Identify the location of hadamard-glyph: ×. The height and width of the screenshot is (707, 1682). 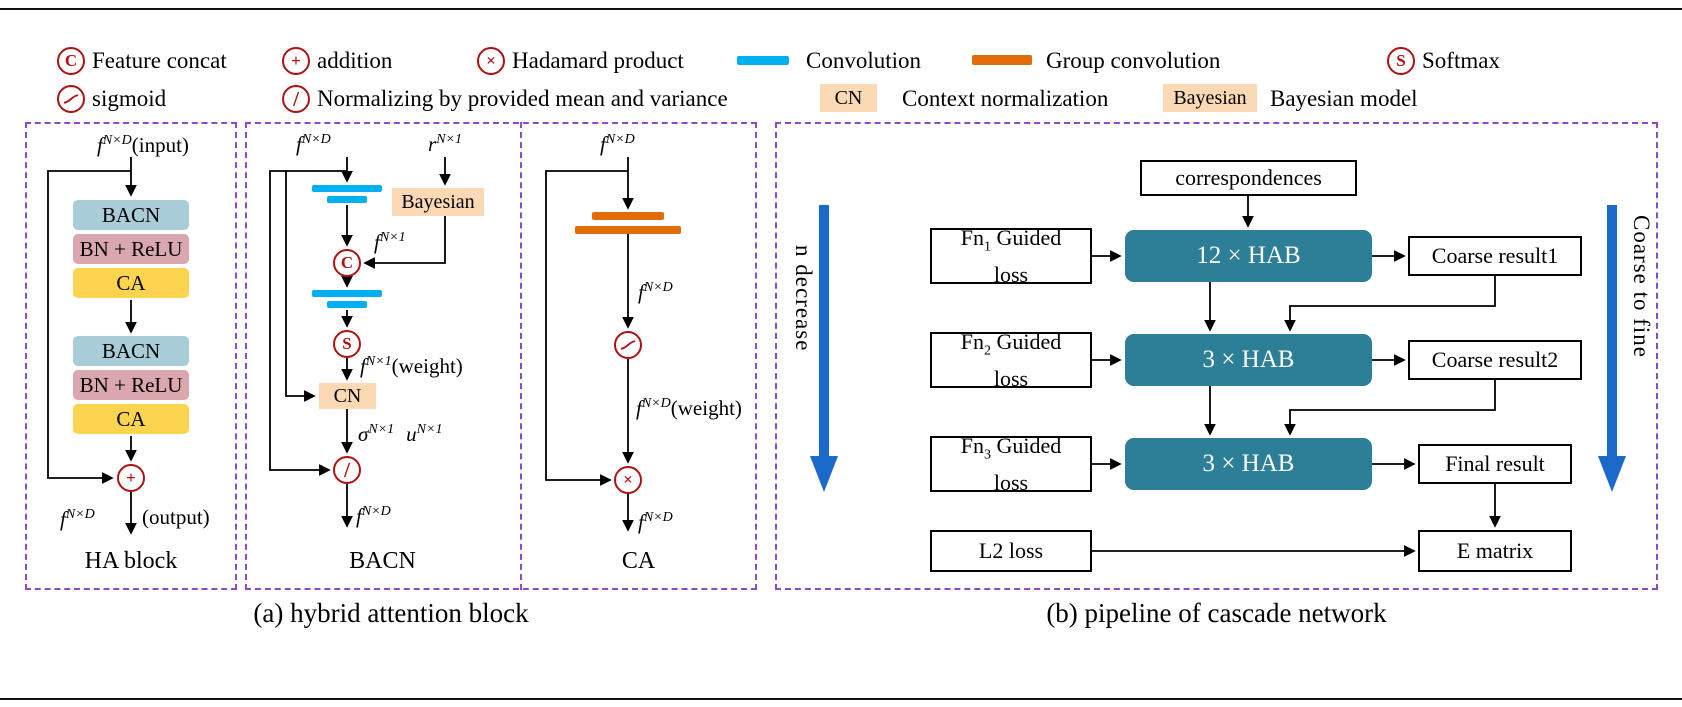
(491, 60).